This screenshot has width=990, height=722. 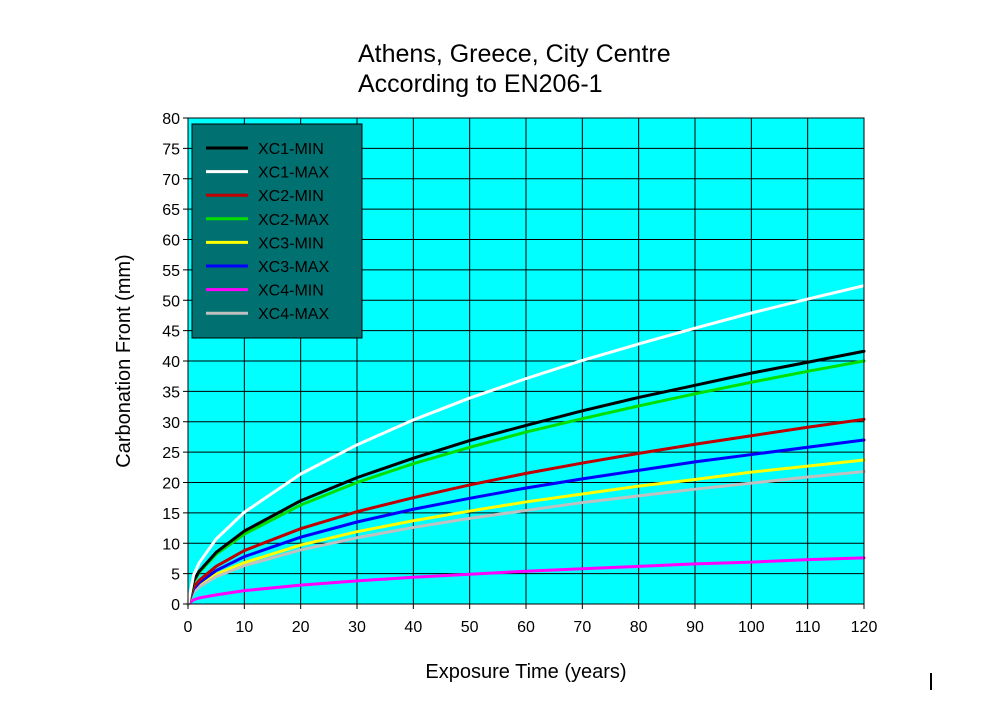 I want to click on legend-label-xc1-min: XC1-MIN, so click(x=291, y=149).